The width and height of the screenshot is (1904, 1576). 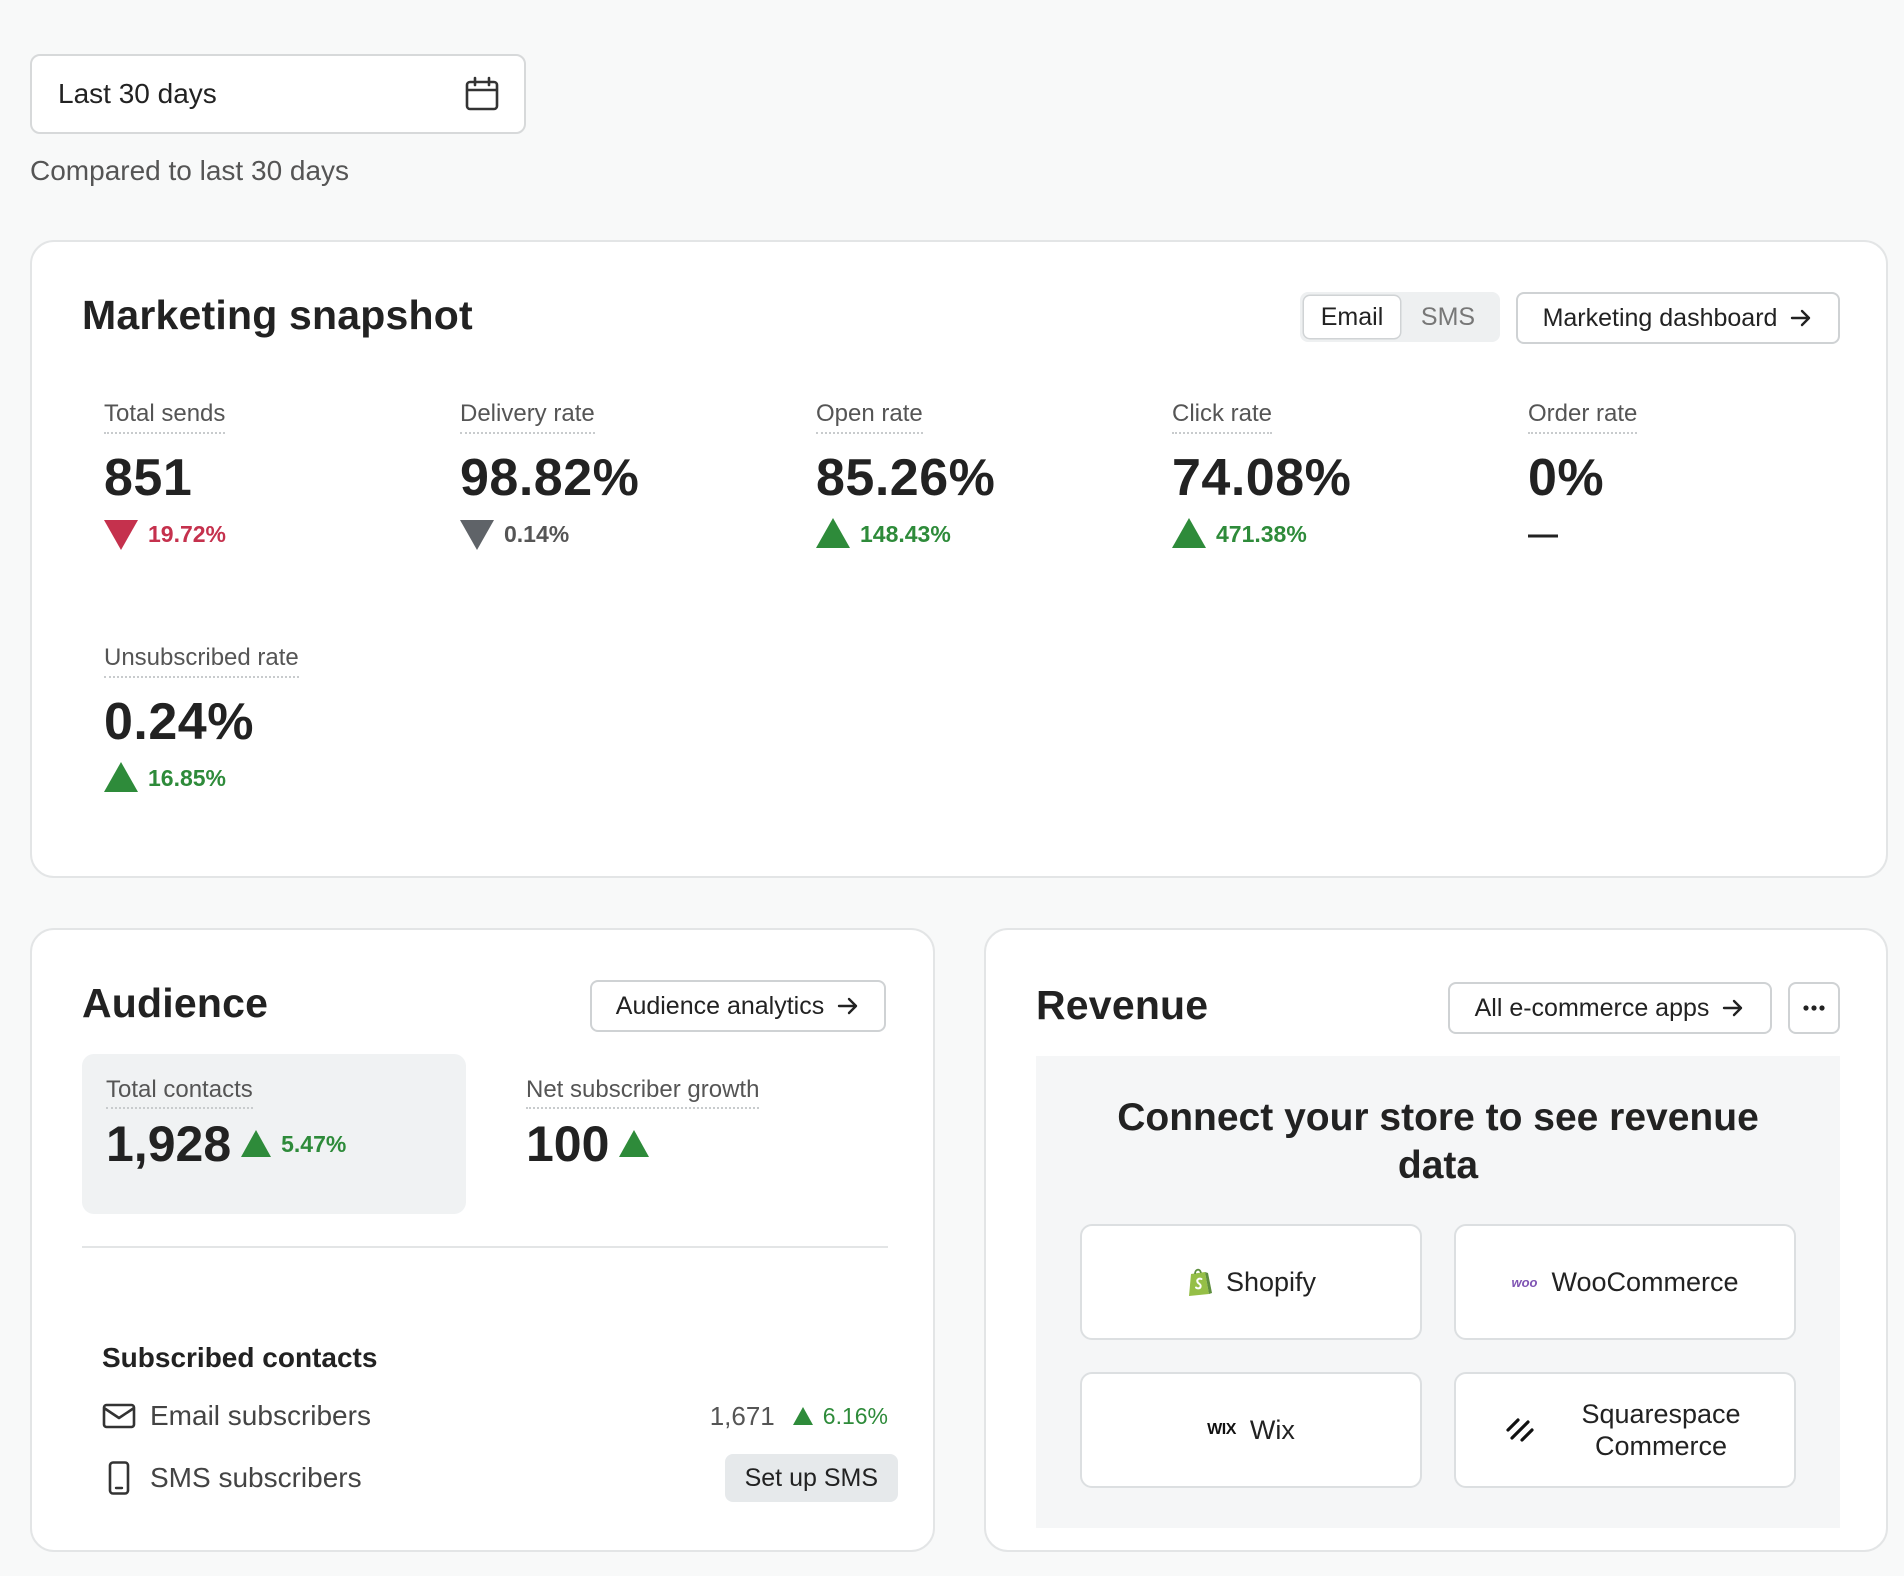 What do you see at coordinates (240, 1357) in the screenshot?
I see `subscribed-contacts-title: Subscribed contacts` at bounding box center [240, 1357].